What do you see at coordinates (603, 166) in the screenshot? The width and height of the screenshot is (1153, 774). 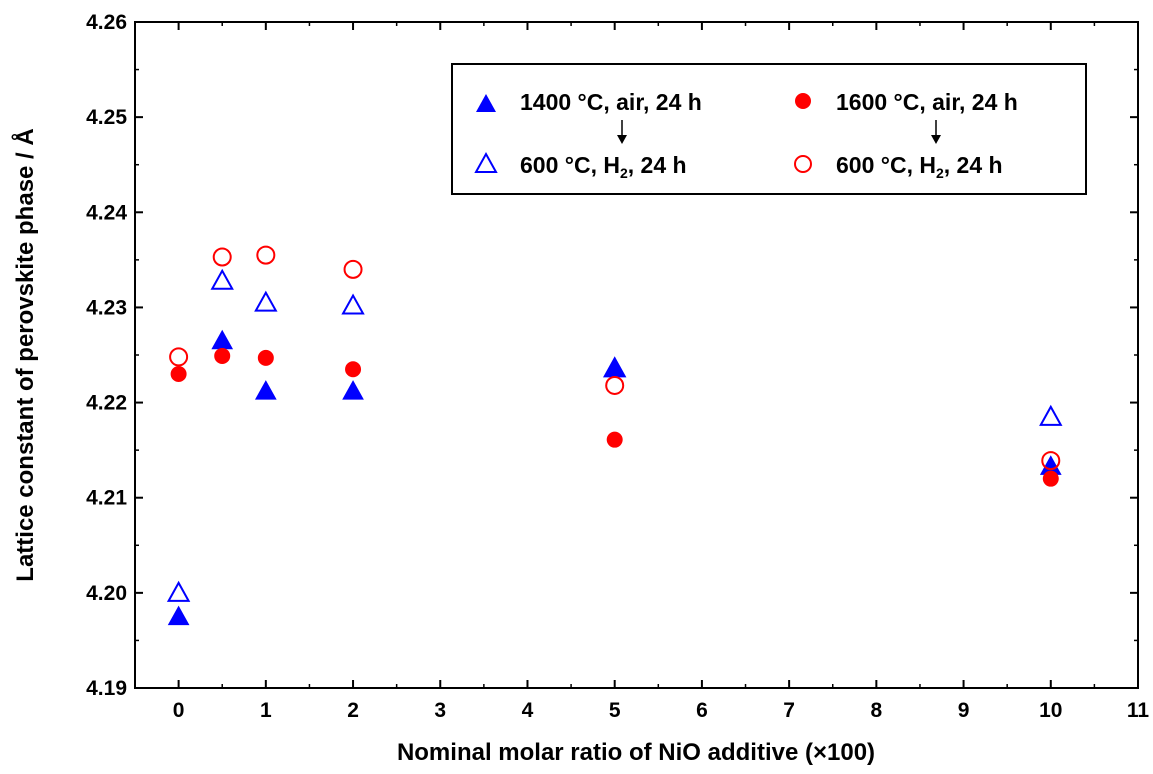 I see `legend-label-600-h2-left: 600 °C, H2, 24 h` at bounding box center [603, 166].